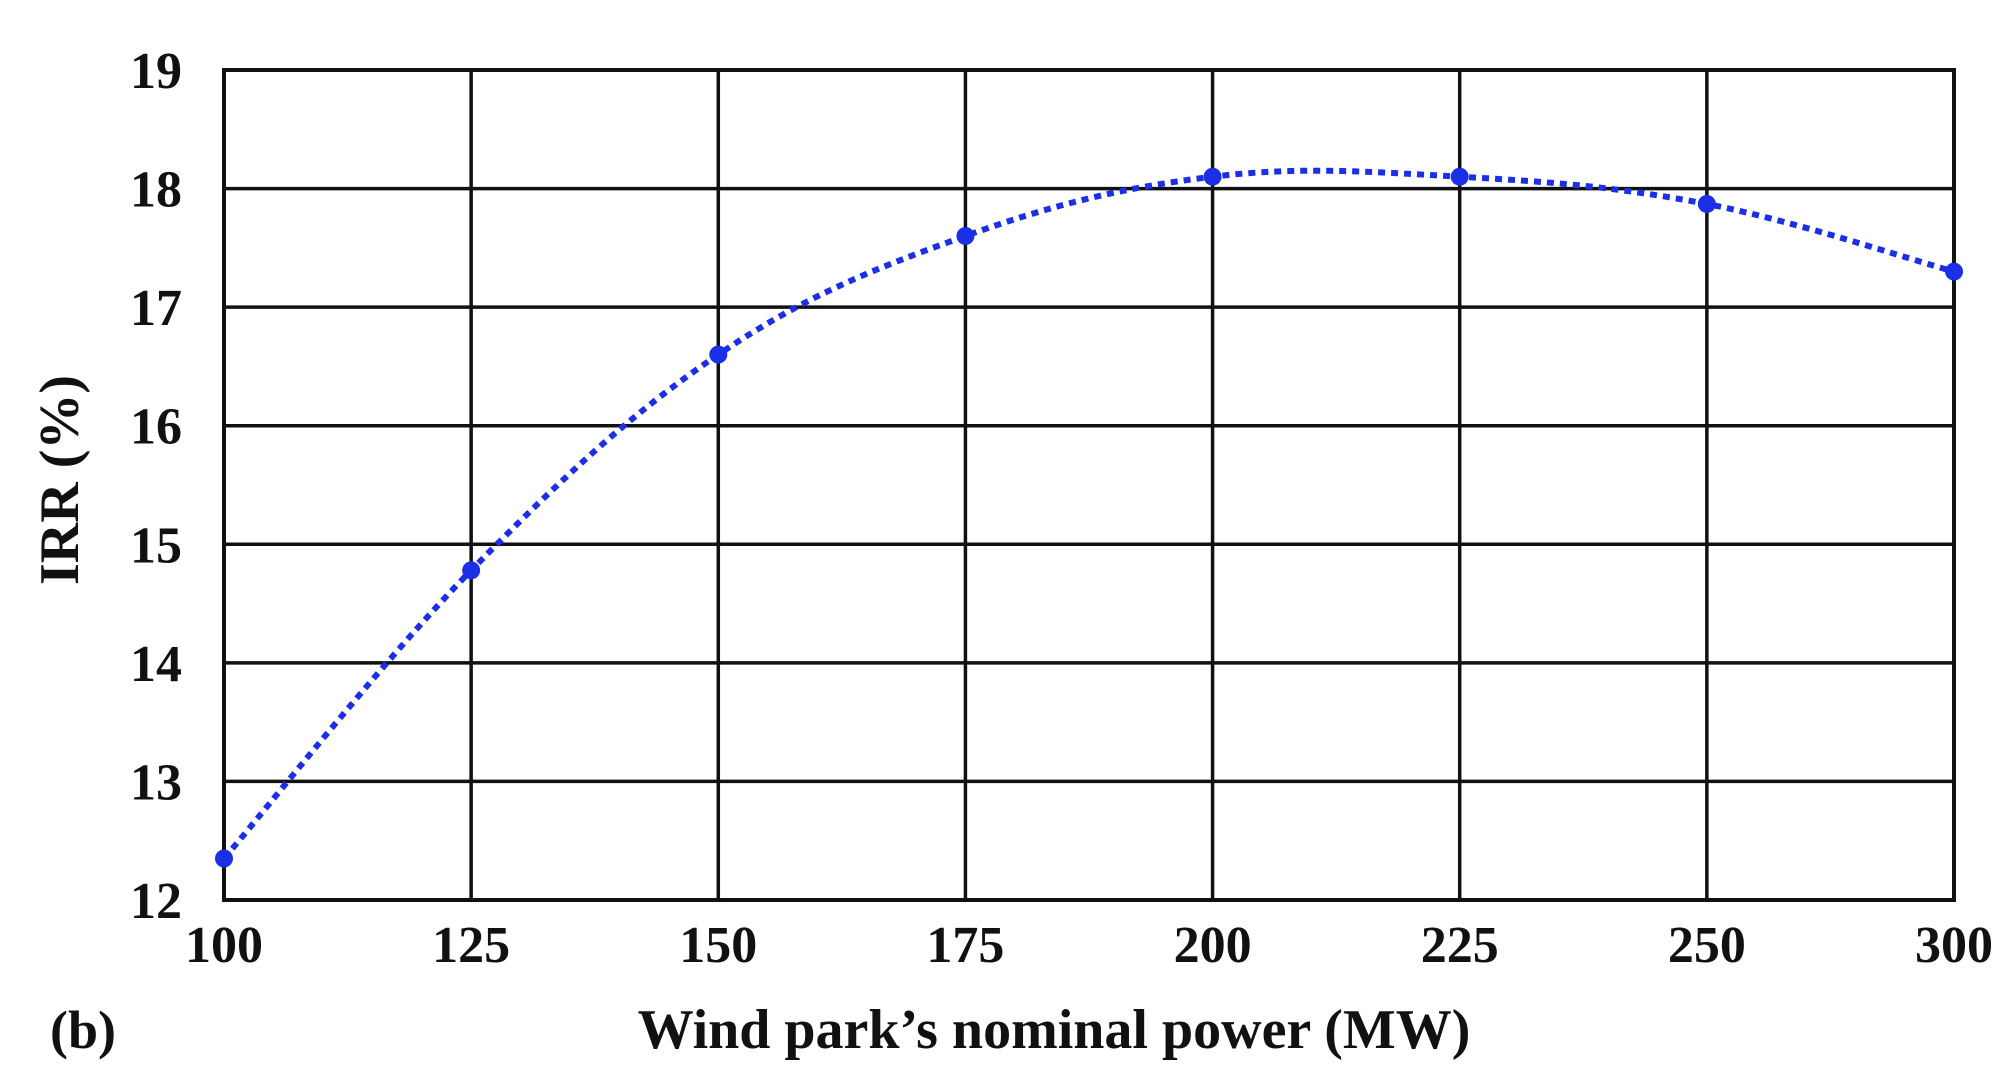  What do you see at coordinates (156, 782) in the screenshot?
I see `y-tick-label-13: 13` at bounding box center [156, 782].